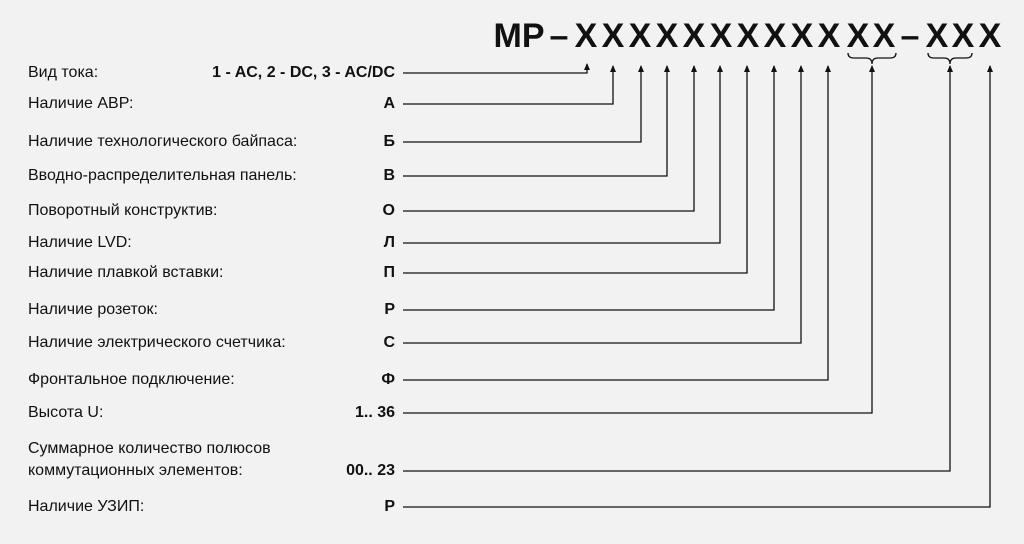  What do you see at coordinates (93, 309) in the screenshot?
I see `row-label: Наличие розеток:` at bounding box center [93, 309].